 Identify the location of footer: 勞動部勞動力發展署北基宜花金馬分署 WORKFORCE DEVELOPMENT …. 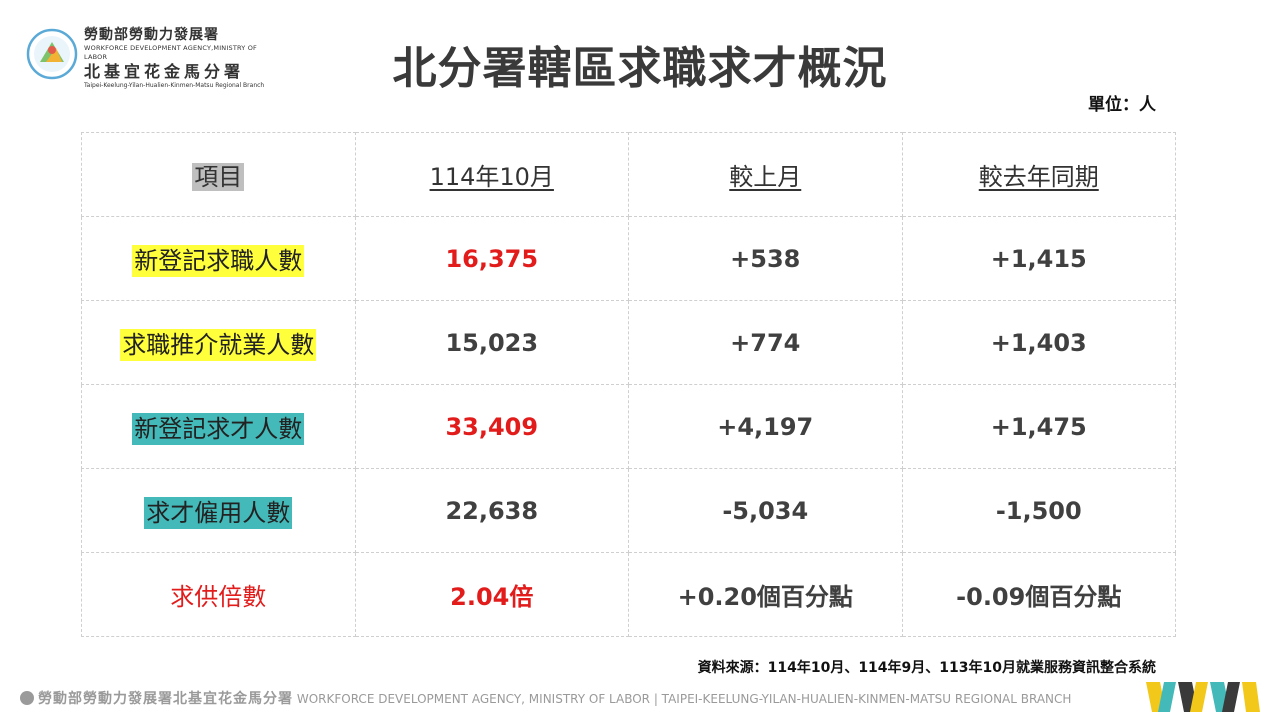
(545, 698).